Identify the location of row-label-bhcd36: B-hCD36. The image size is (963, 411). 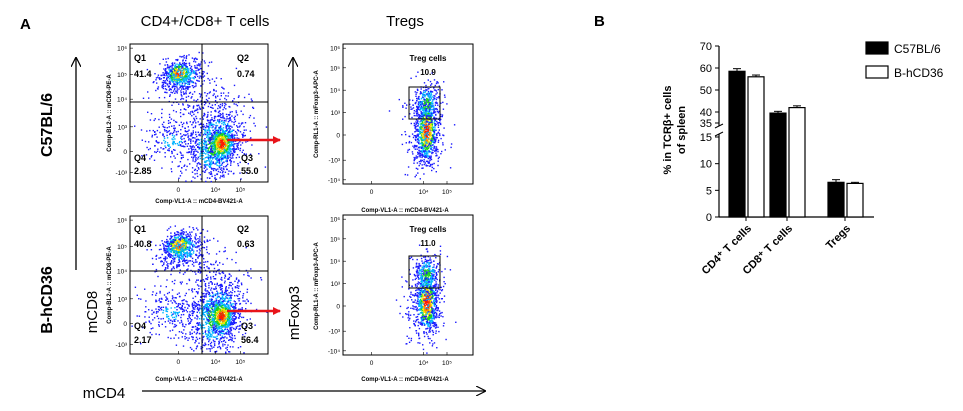
(47, 300).